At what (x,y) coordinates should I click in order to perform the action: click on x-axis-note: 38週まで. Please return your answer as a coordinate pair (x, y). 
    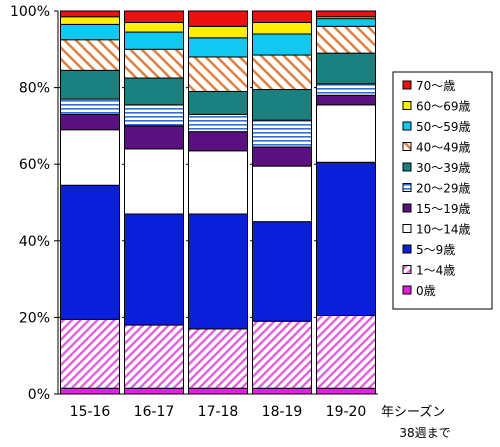
    Looking at the image, I should click on (424, 433).